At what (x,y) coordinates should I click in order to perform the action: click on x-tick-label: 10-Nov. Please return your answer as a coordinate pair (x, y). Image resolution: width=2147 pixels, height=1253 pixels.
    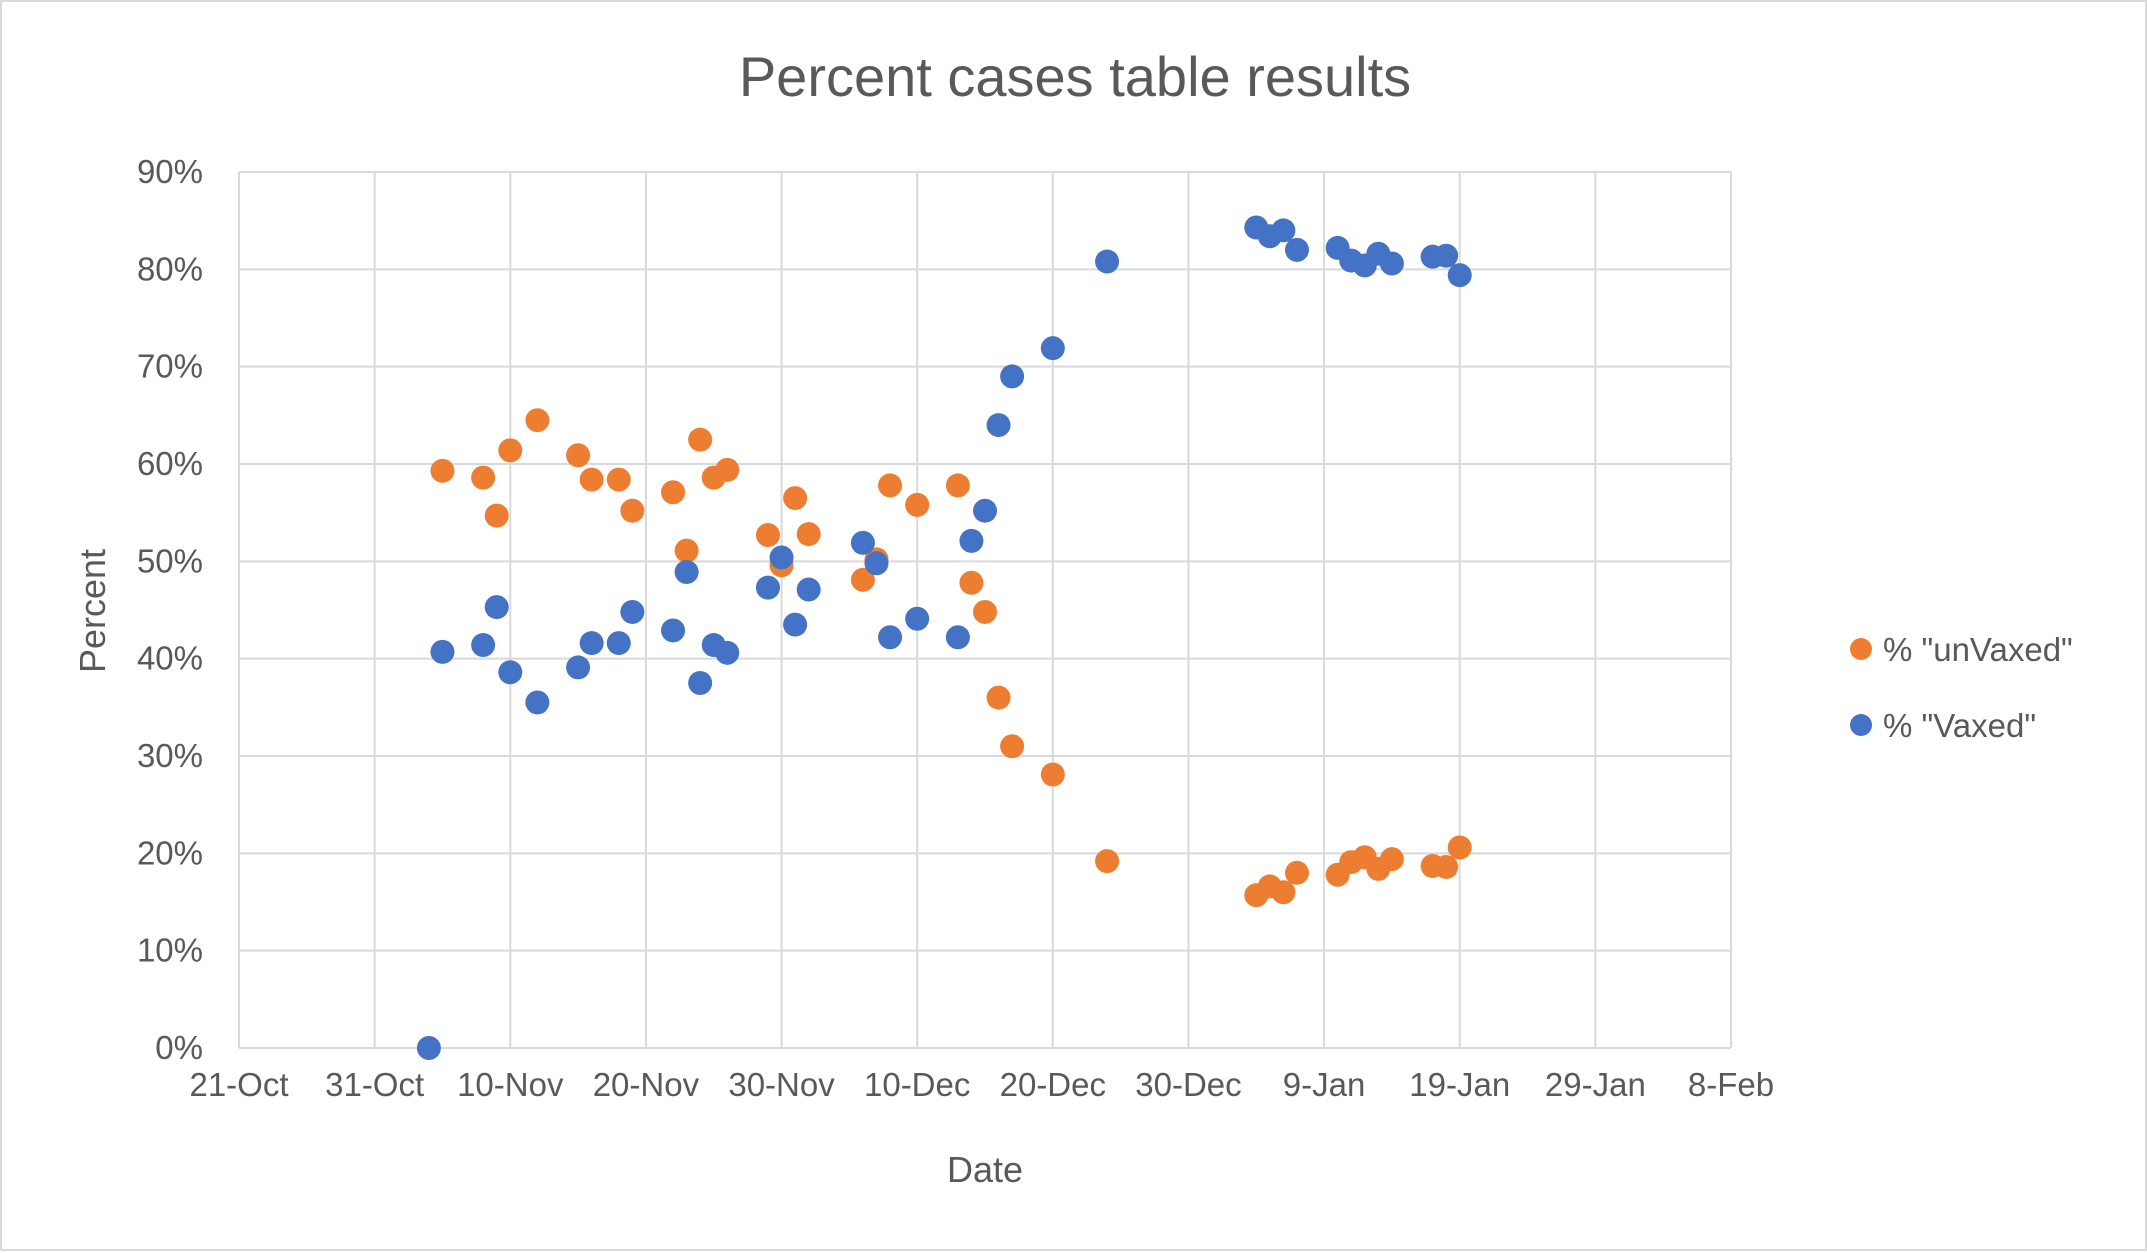
    Looking at the image, I should click on (510, 1084).